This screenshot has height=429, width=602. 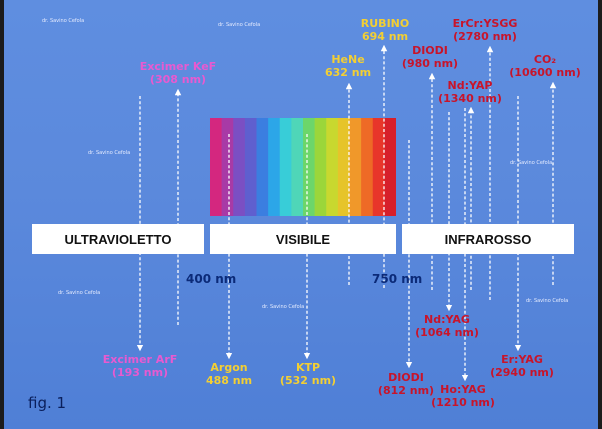 I want to click on label-excimer-arf: Excimer ArF (193 nm), so click(x=140, y=366).